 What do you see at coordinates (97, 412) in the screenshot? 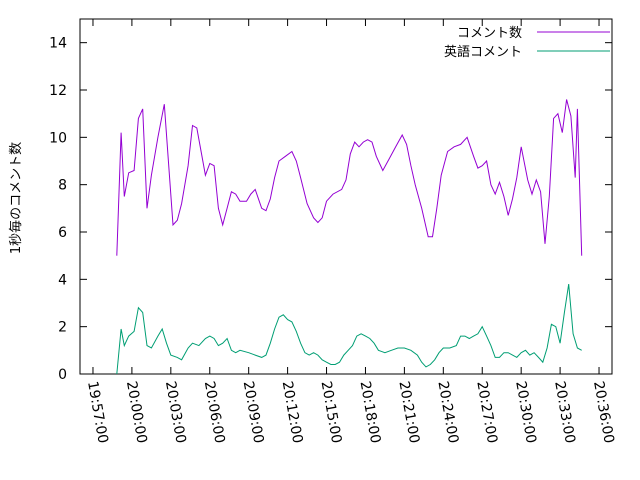
I see `x-tick-label: 19:57:00` at bounding box center [97, 412].